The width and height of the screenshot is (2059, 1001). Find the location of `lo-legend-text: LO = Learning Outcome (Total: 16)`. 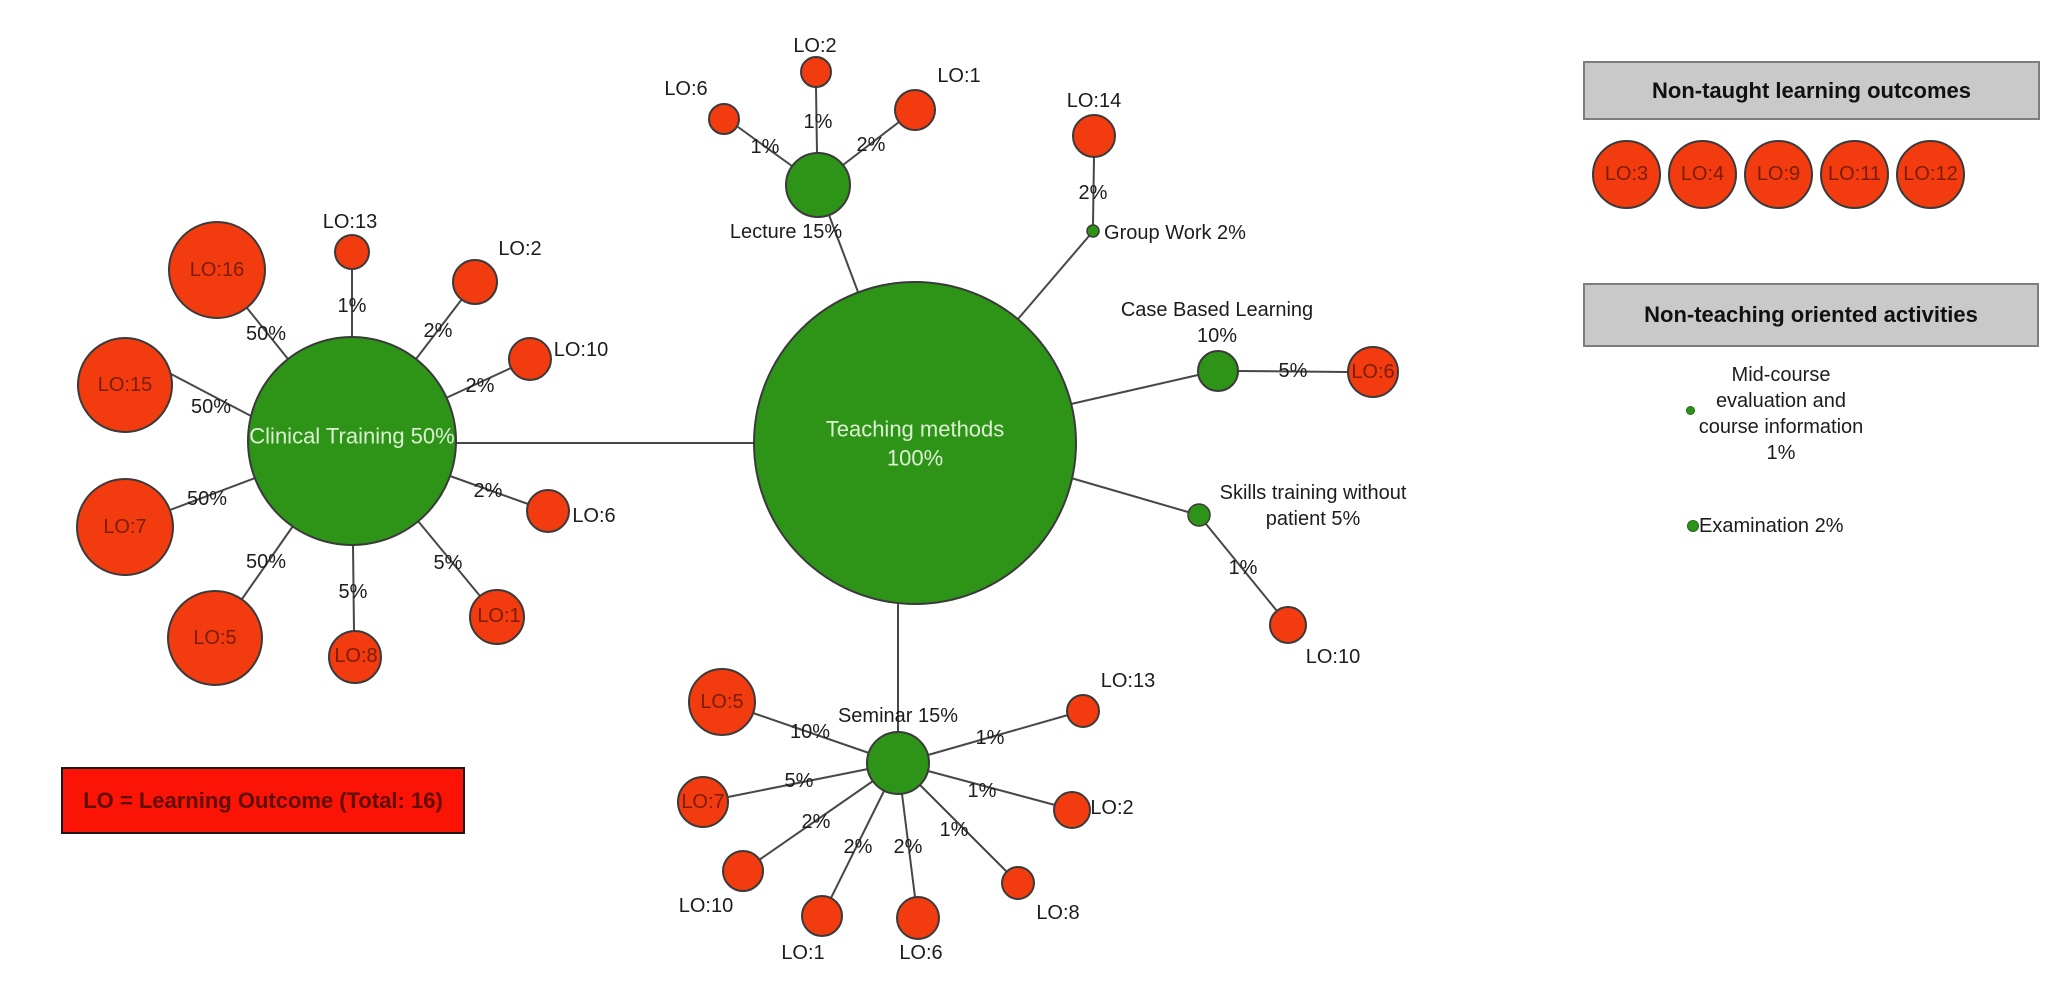

lo-legend-text: LO = Learning Outcome (Total: 16) is located at coordinates (263, 800).